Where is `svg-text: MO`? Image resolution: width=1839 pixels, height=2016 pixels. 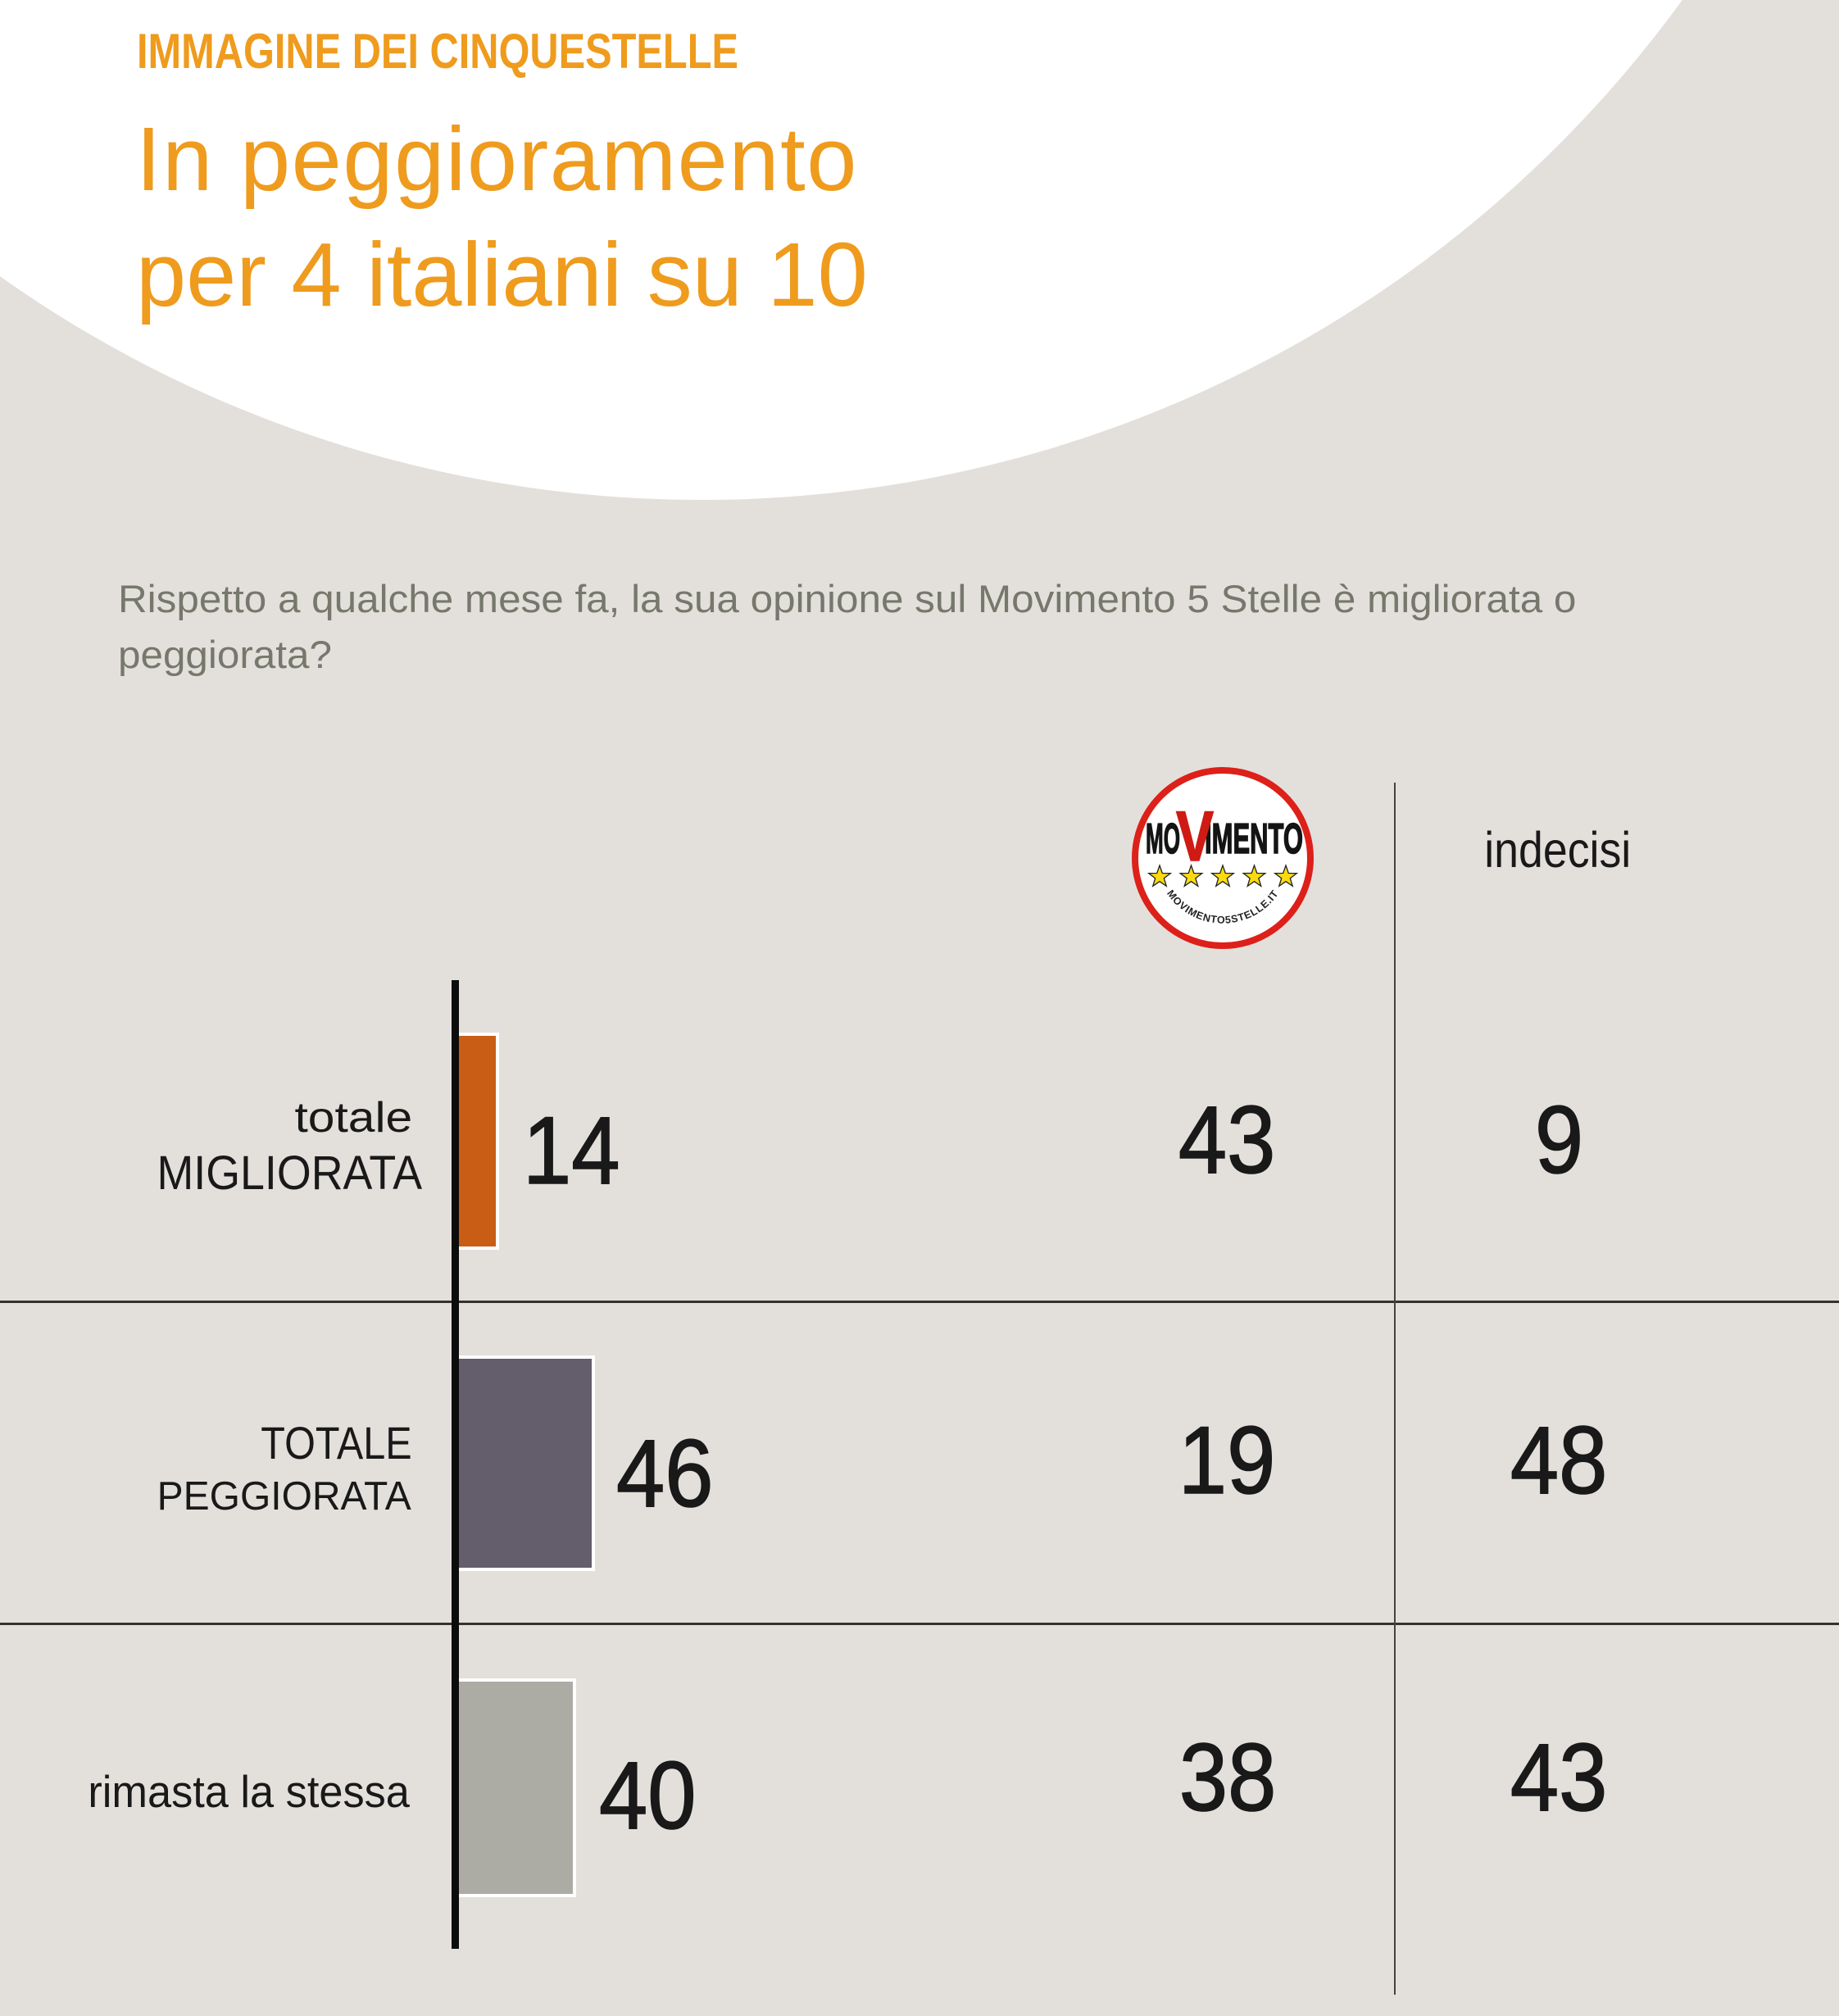
svg-text: MO is located at coordinates (1163, 839).